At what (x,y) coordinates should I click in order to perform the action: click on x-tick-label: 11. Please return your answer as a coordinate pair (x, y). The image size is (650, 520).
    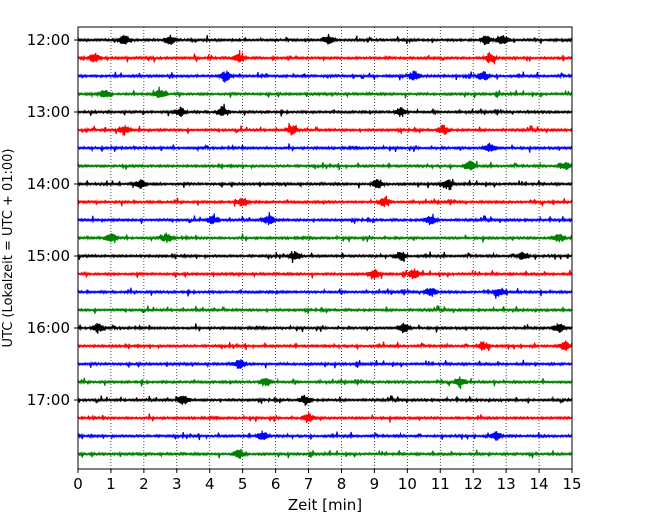
    Looking at the image, I should click on (440, 484).